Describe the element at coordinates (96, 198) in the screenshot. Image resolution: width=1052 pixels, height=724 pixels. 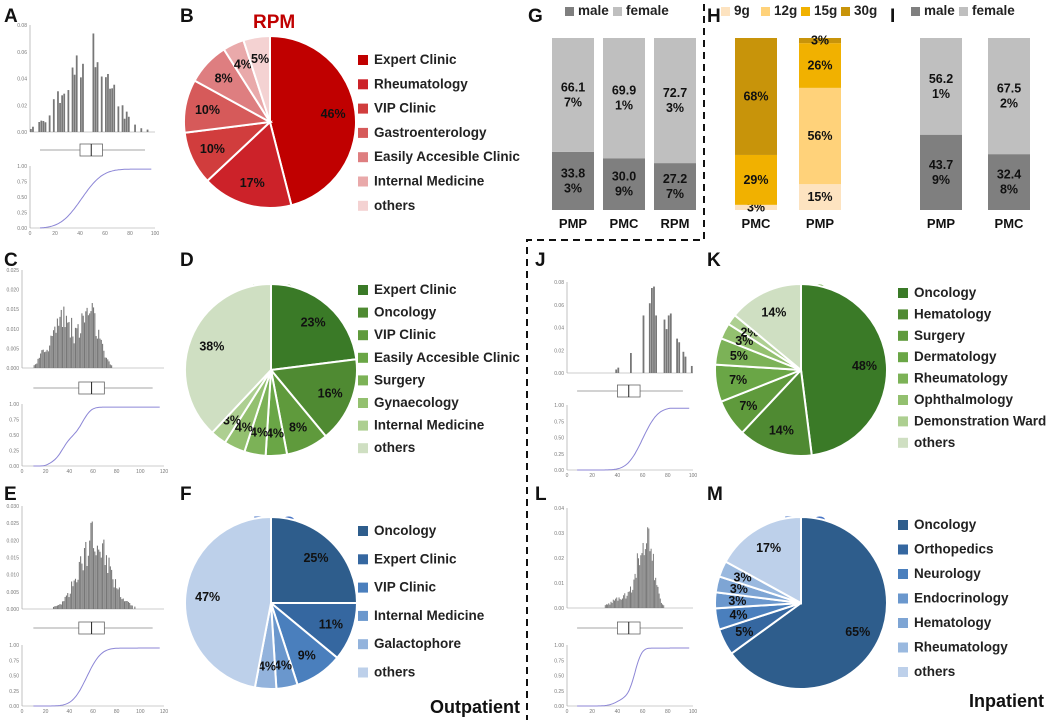
I see `cdf-curve` at that location.